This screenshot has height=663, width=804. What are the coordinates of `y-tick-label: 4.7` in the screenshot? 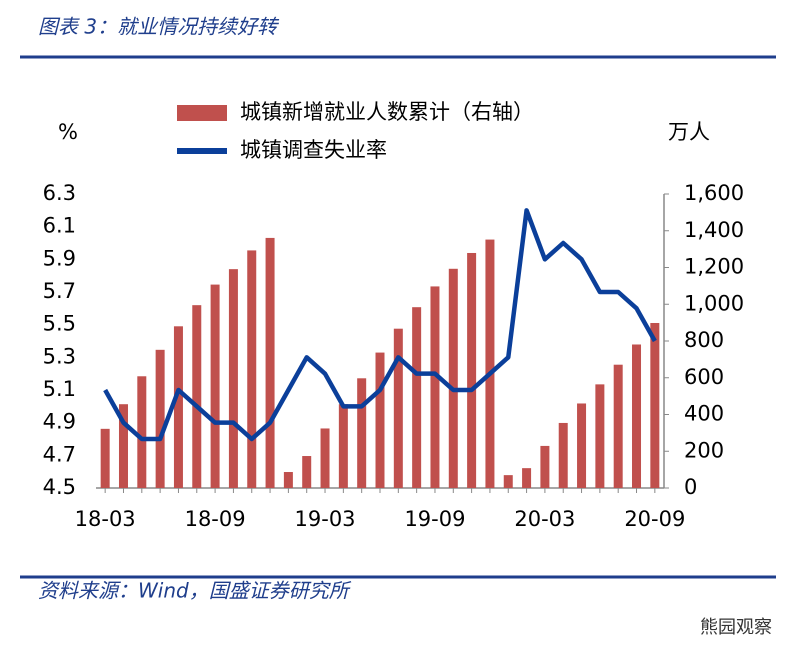 It's located at (59, 454).